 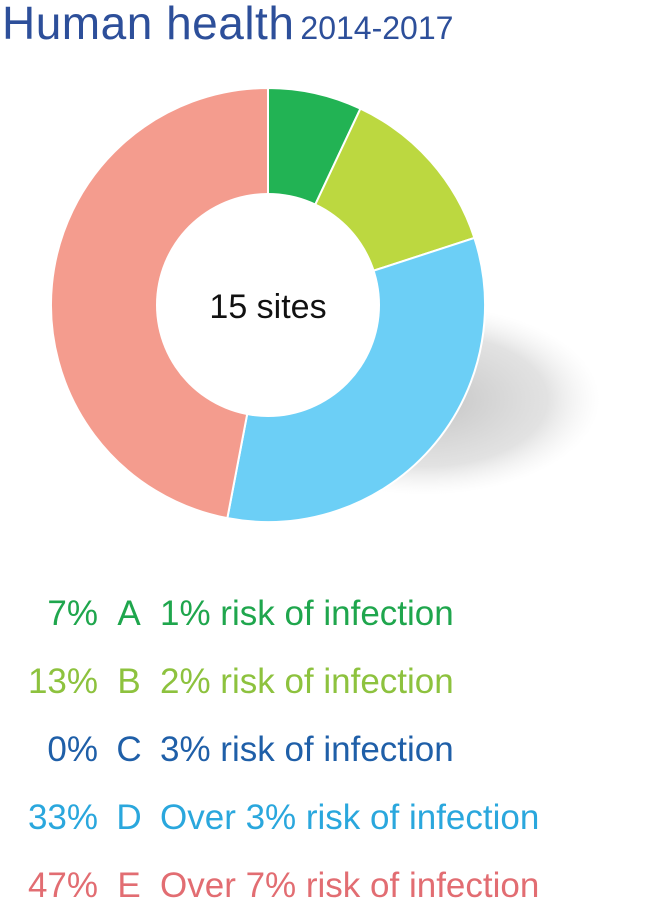 I want to click on legend-pct: 47%, so click(x=62, y=885).